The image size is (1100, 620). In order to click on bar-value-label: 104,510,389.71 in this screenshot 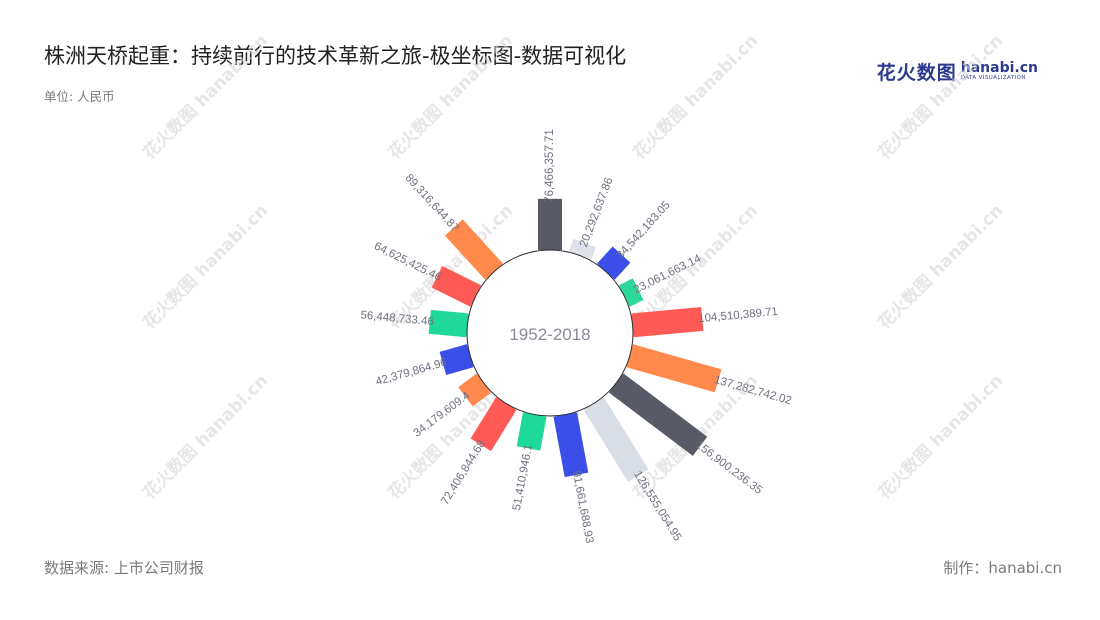, I will do `click(738, 315)`.